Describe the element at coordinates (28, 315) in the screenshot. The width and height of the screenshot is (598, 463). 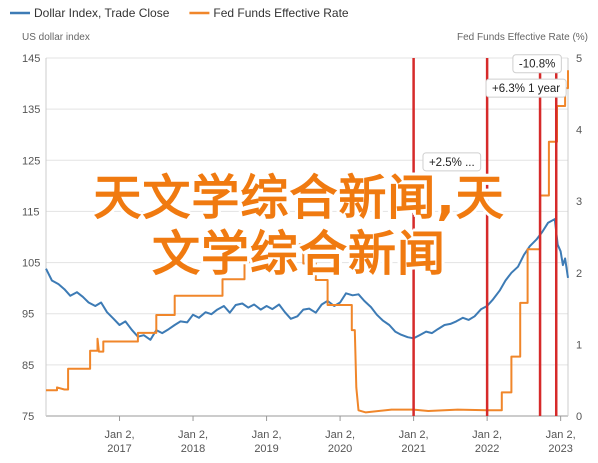
I see `y-left-tick: 95` at that location.